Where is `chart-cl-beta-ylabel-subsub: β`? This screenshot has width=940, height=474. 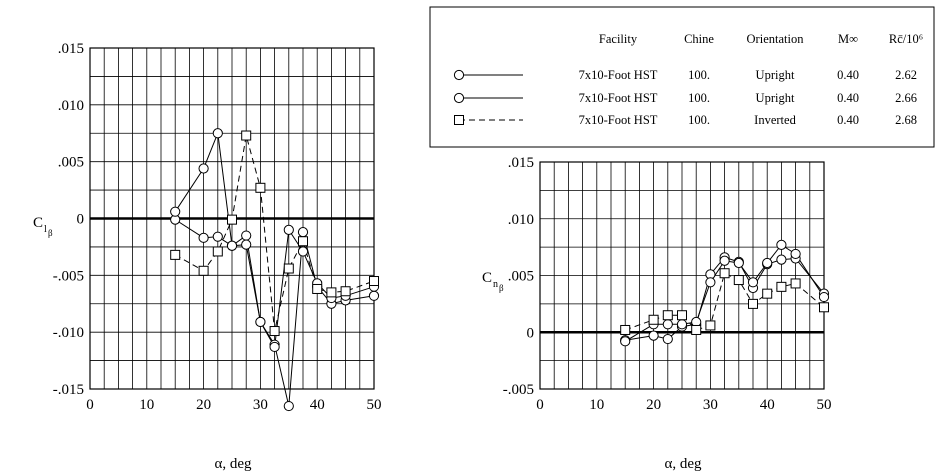 chart-cl-beta-ylabel-subsub: β is located at coordinates (50, 233).